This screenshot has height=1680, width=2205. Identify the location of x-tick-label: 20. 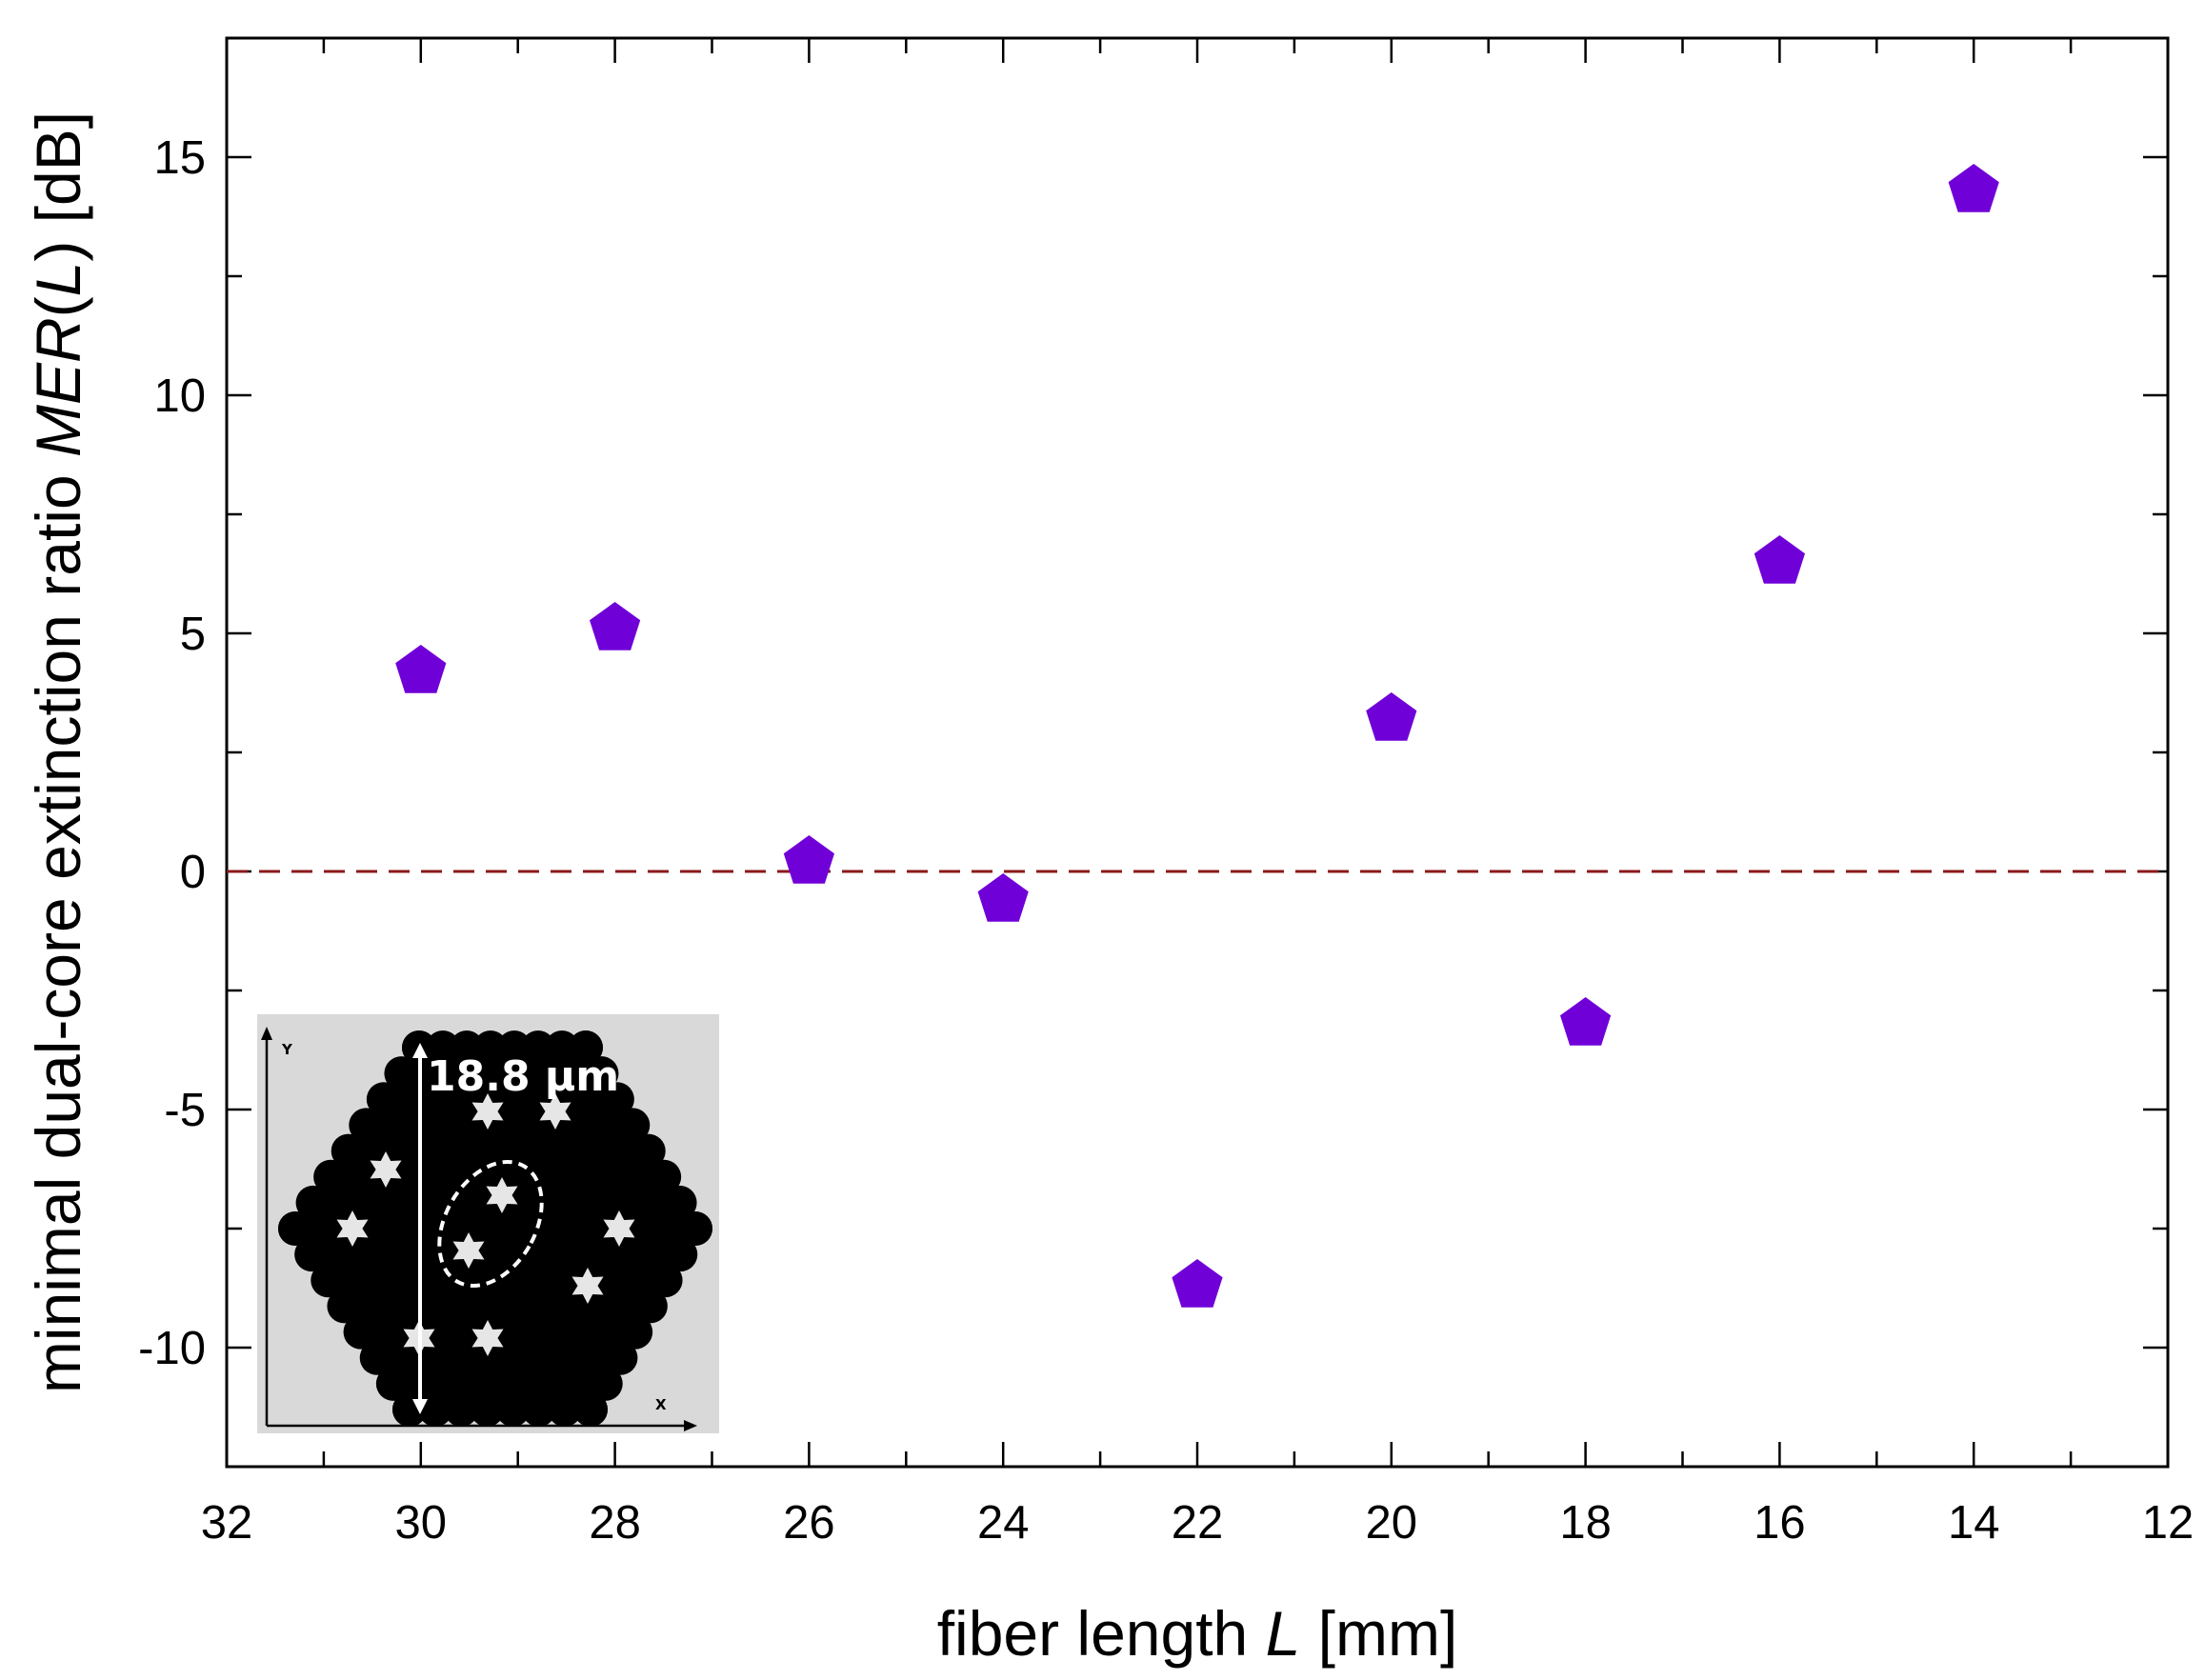
(1392, 1523).